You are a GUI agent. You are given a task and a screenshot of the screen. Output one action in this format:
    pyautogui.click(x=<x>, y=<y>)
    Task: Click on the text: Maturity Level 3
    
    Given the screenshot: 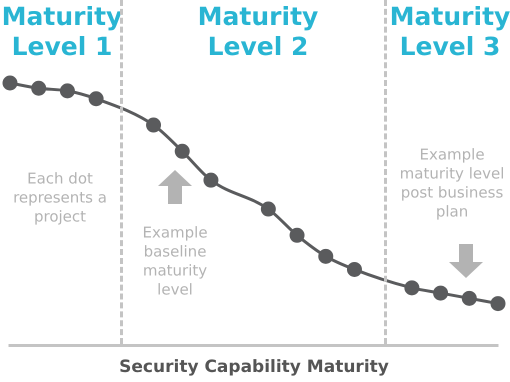 What is the action you would take?
    pyautogui.click(x=450, y=31)
    